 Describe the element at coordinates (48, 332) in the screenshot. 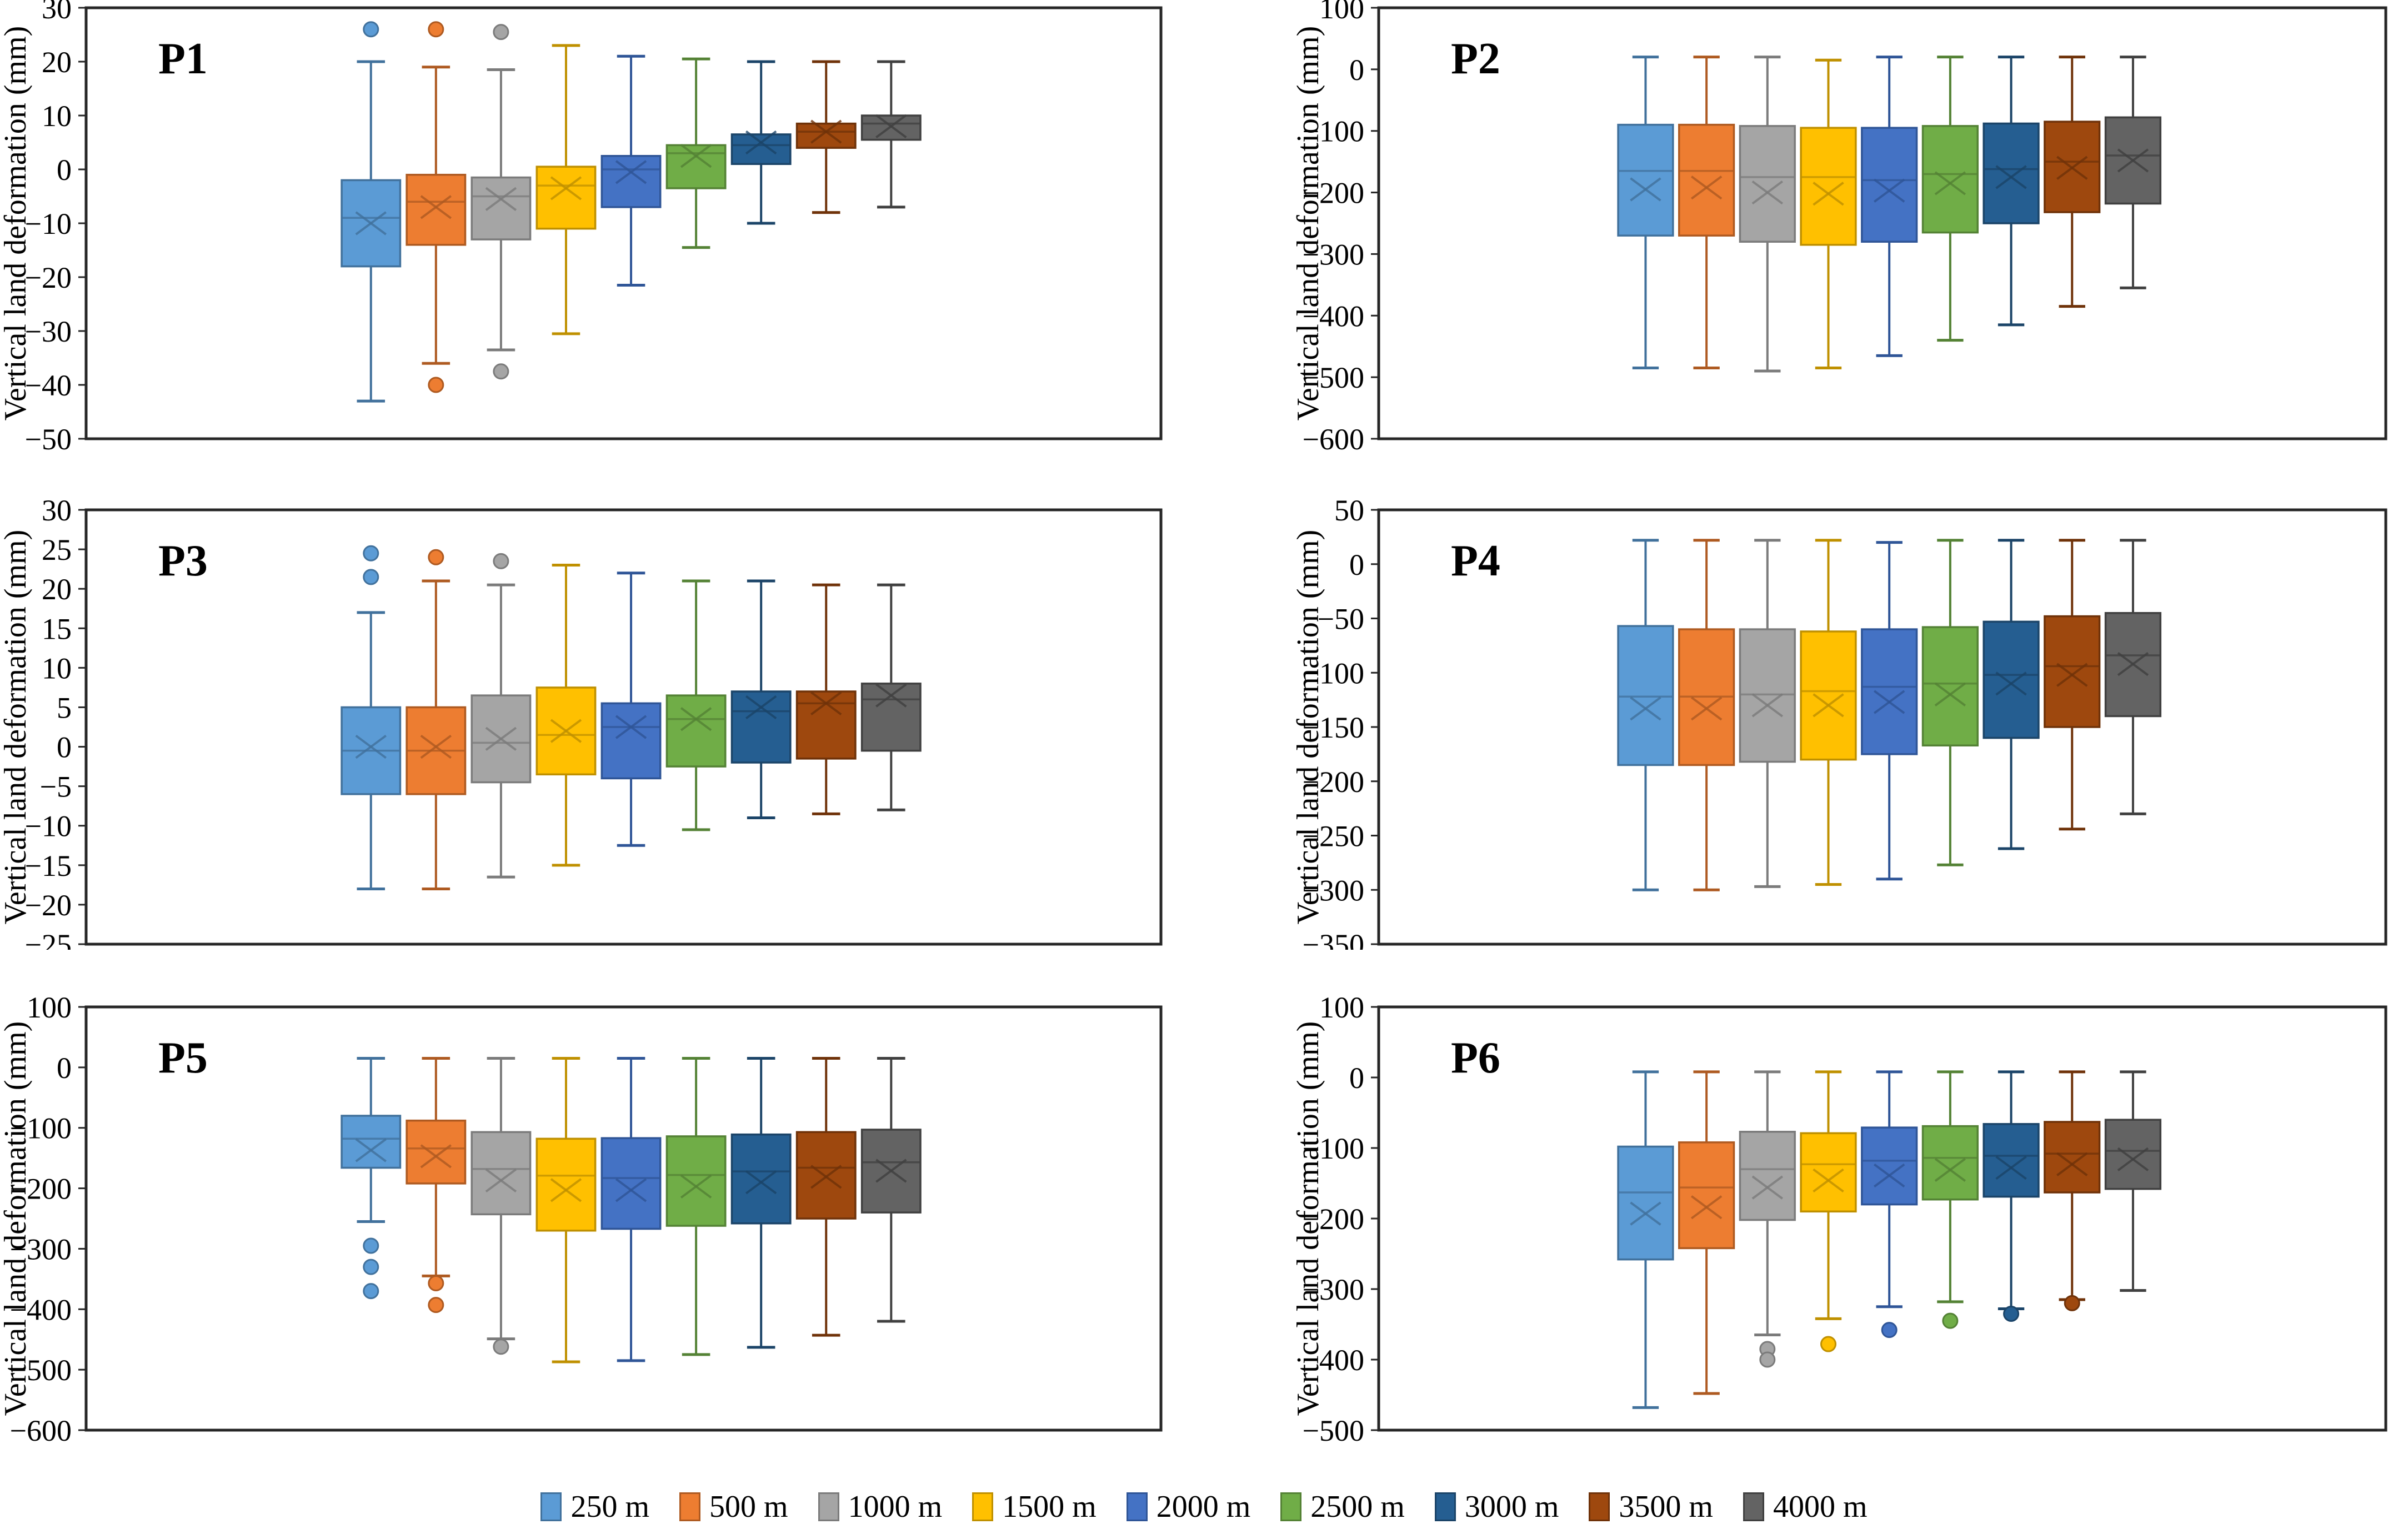

I see `y-tick-label: −30` at that location.